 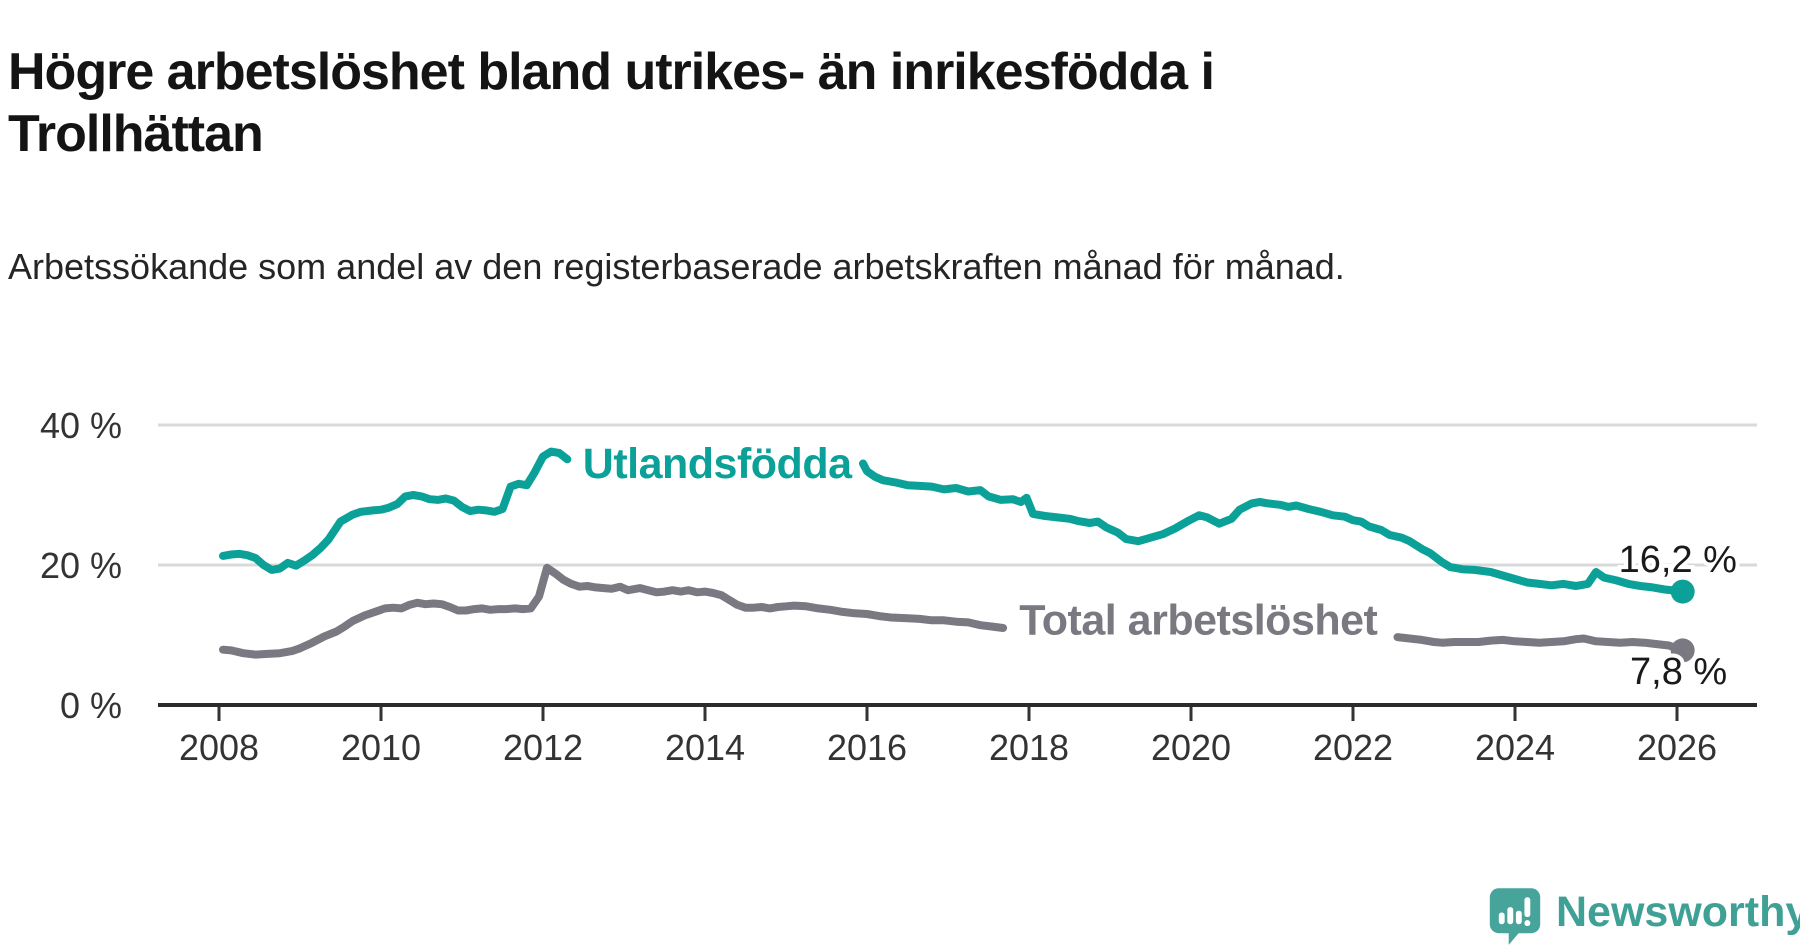 What do you see at coordinates (81, 425) in the screenshot?
I see `y-axis-tick-label: 40 %` at bounding box center [81, 425].